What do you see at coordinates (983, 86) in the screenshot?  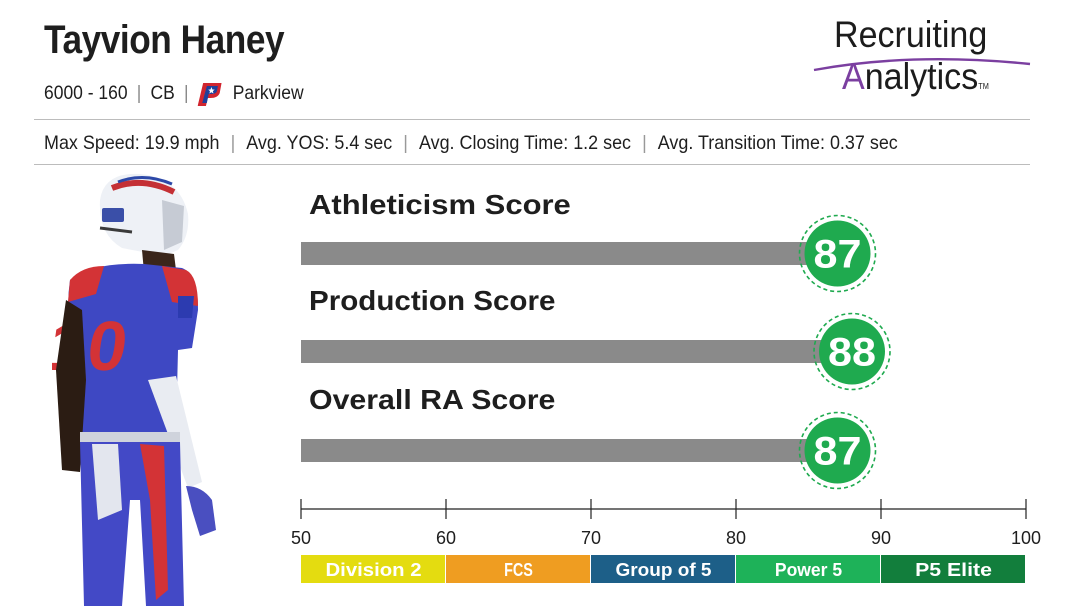 I see `logo-trademark: TM` at bounding box center [983, 86].